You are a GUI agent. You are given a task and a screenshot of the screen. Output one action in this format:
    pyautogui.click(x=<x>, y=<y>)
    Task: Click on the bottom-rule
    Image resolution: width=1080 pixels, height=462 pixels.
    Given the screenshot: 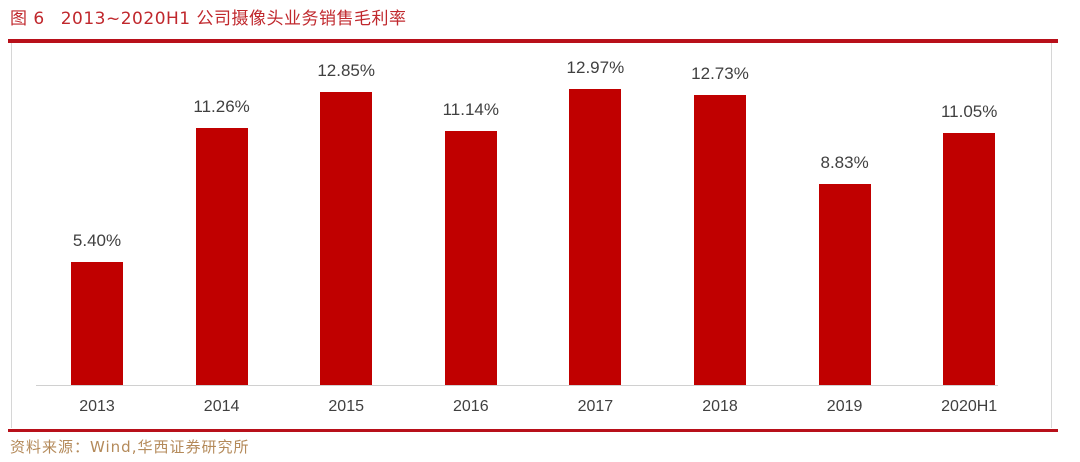 What is the action you would take?
    pyautogui.click(x=533, y=430)
    